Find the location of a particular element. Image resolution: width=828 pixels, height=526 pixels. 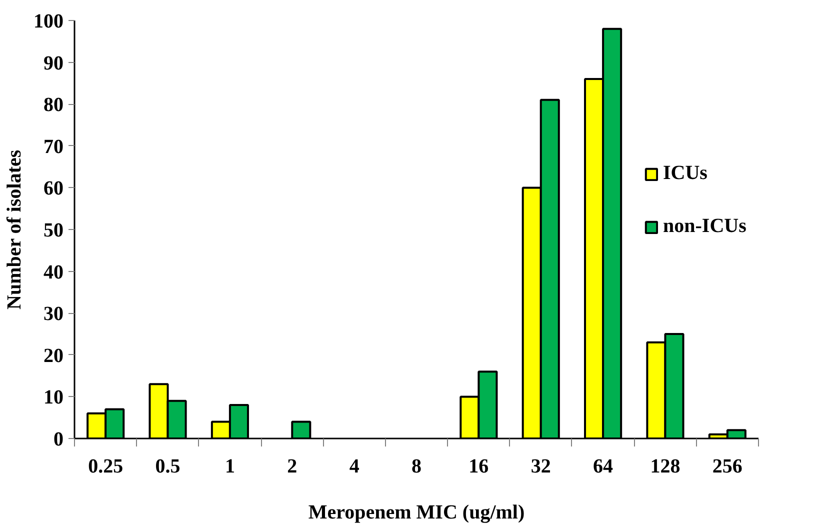

y-tick-label: 40 is located at coordinates (54, 272).